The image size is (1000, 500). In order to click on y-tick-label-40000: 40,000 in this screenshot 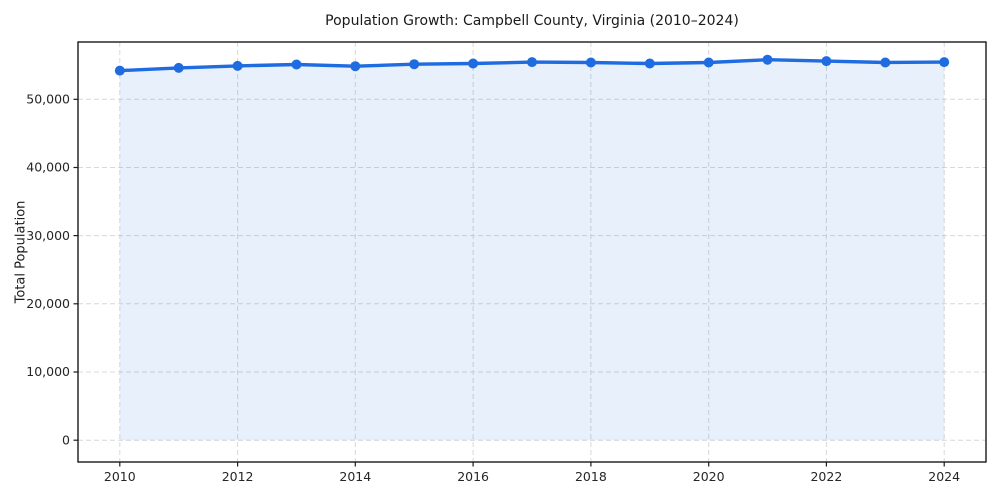, I will do `click(48, 167)`.